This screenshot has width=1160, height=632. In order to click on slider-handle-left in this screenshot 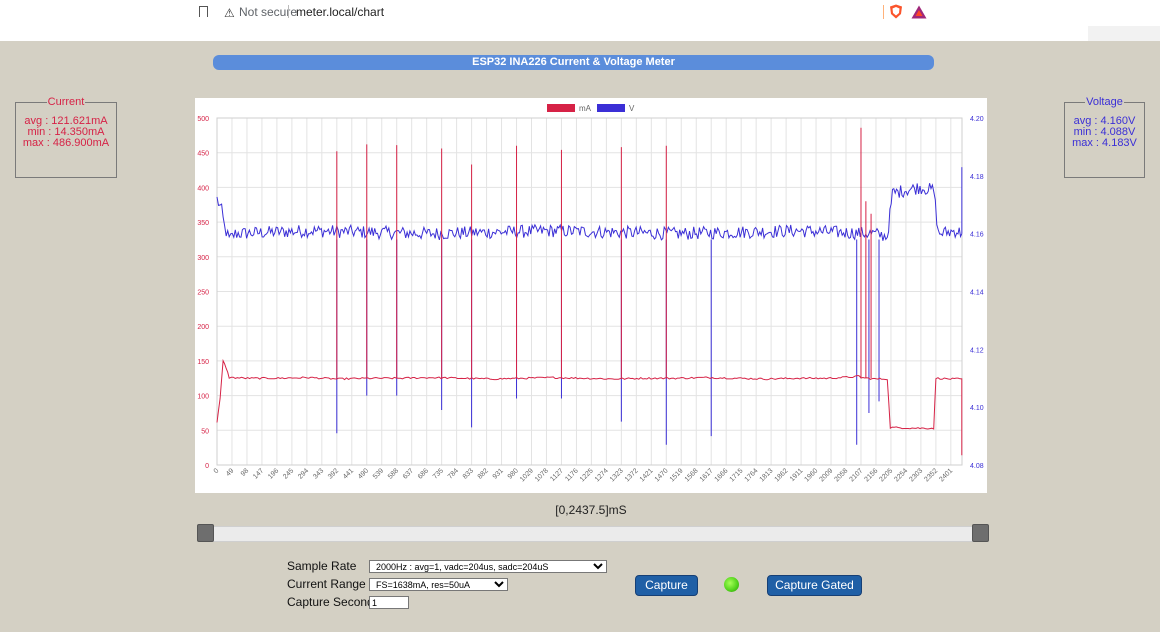, I will do `click(205, 533)`.